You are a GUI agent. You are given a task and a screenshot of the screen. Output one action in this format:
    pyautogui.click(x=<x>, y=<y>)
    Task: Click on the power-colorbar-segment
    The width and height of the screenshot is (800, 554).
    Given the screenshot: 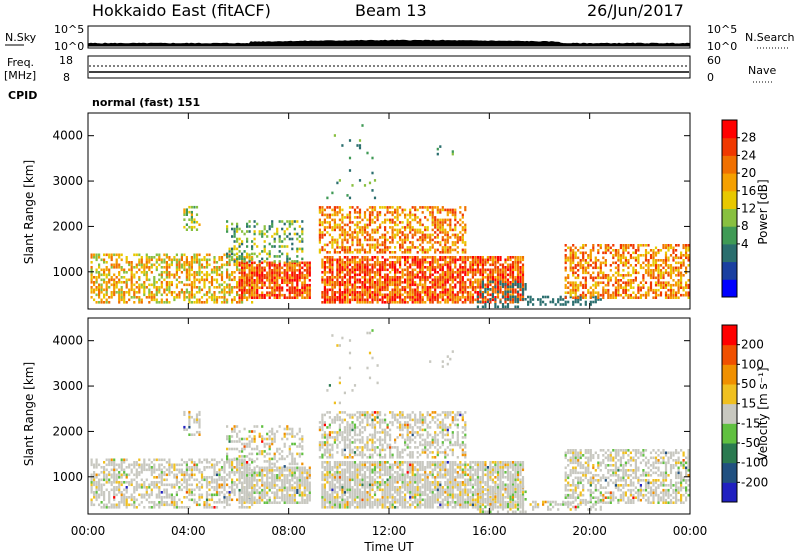 What is the action you would take?
    pyautogui.click(x=729, y=182)
    